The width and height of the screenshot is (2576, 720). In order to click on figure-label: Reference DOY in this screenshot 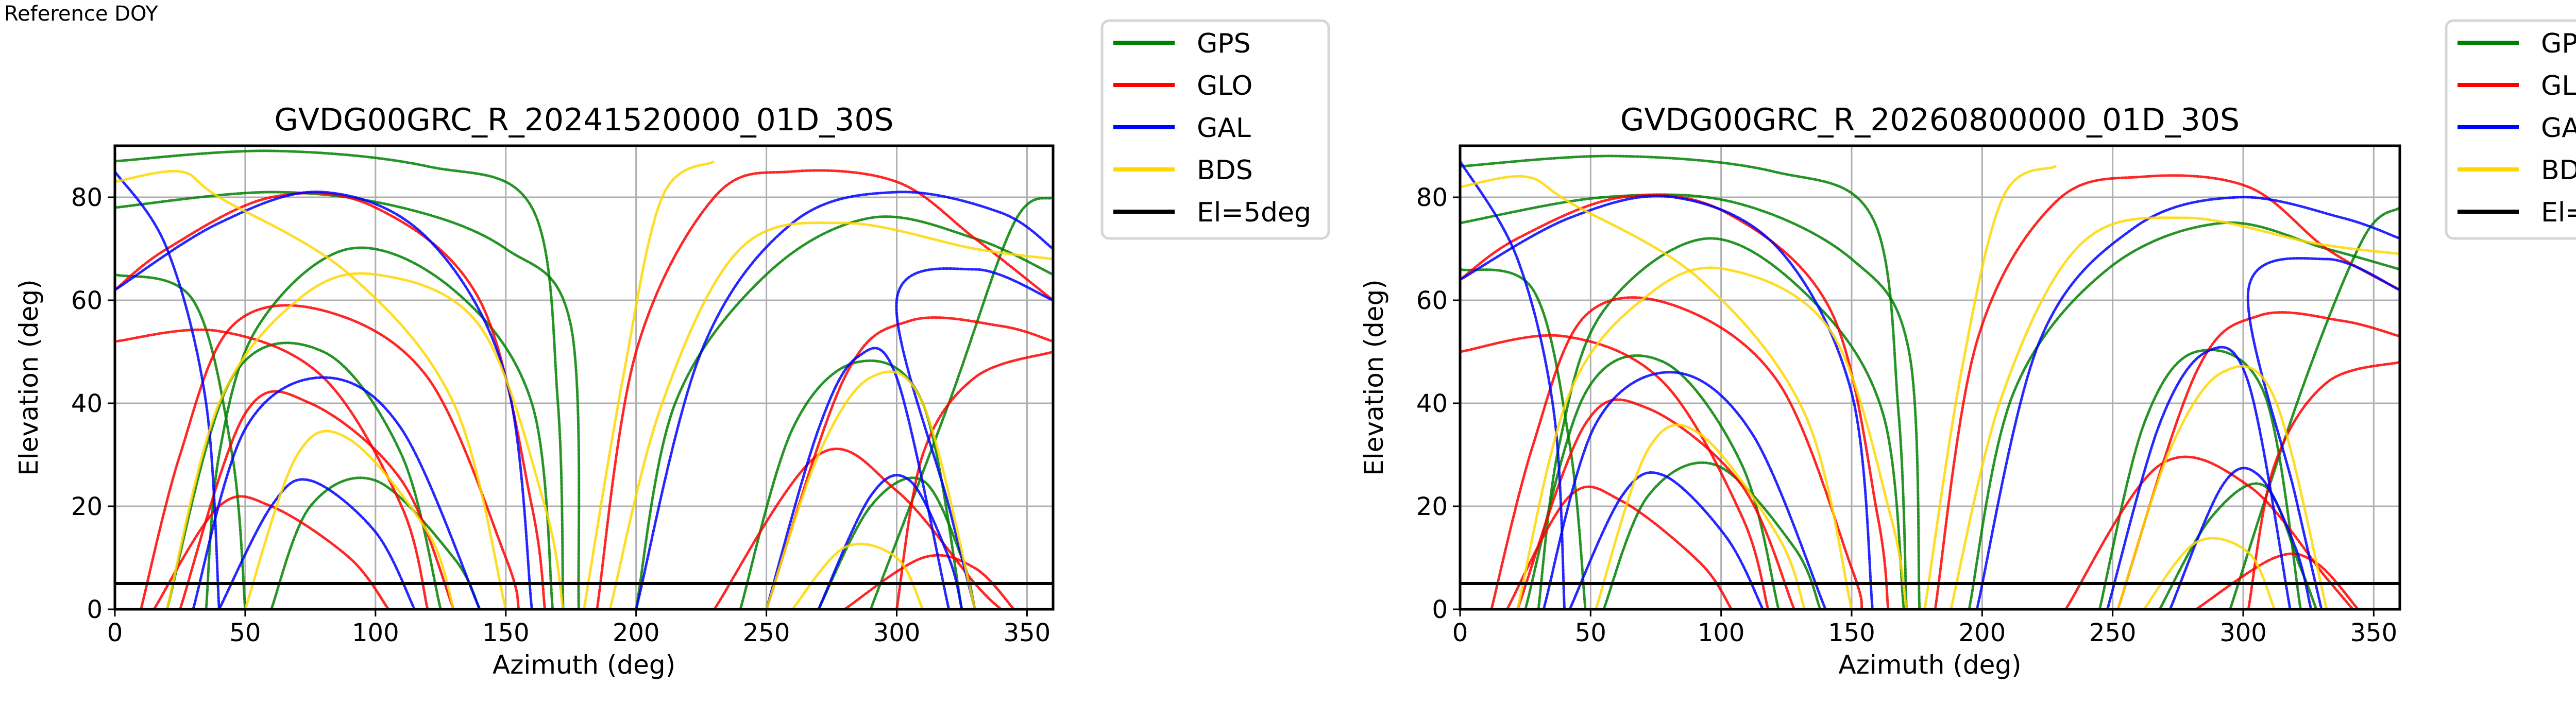, I will do `click(81, 14)`.